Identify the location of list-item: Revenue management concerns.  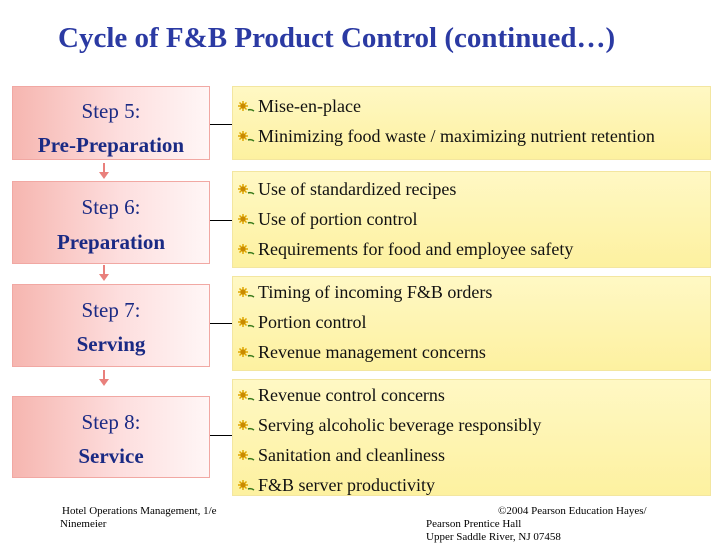
(361, 352).